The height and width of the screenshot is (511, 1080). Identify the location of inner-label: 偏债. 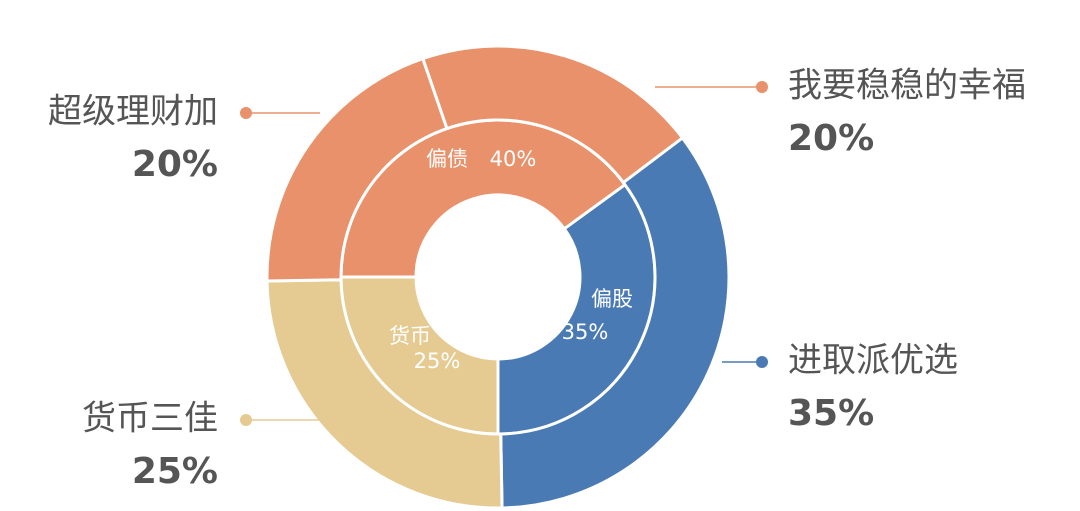
(447, 159).